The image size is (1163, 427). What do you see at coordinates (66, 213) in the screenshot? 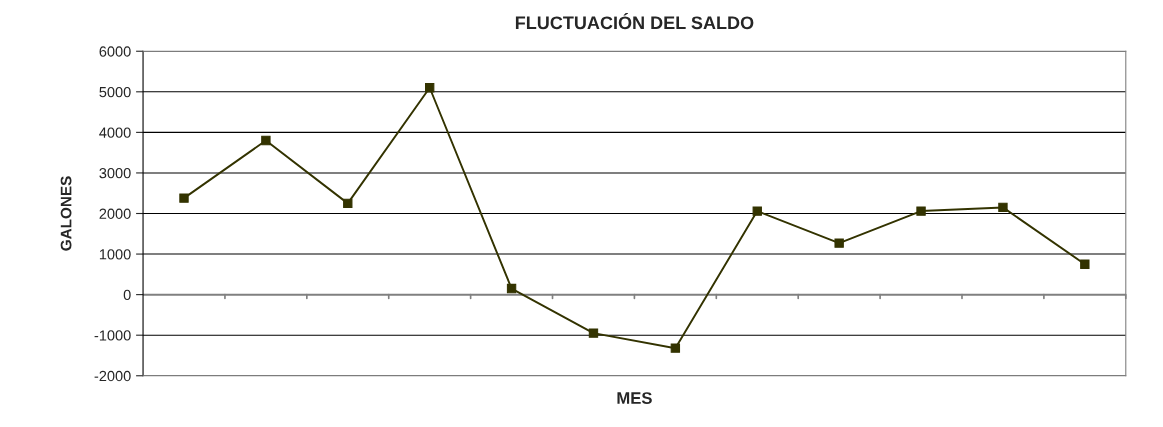
I see `y-axis-title: GALONES` at bounding box center [66, 213].